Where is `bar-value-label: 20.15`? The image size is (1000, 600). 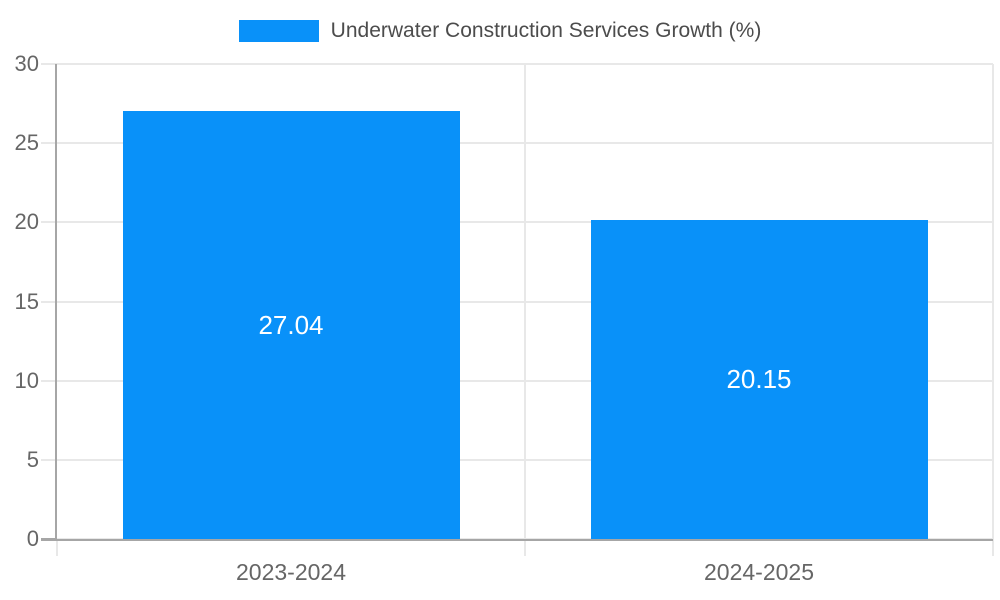 bar-value-label: 20.15 is located at coordinates (759, 379).